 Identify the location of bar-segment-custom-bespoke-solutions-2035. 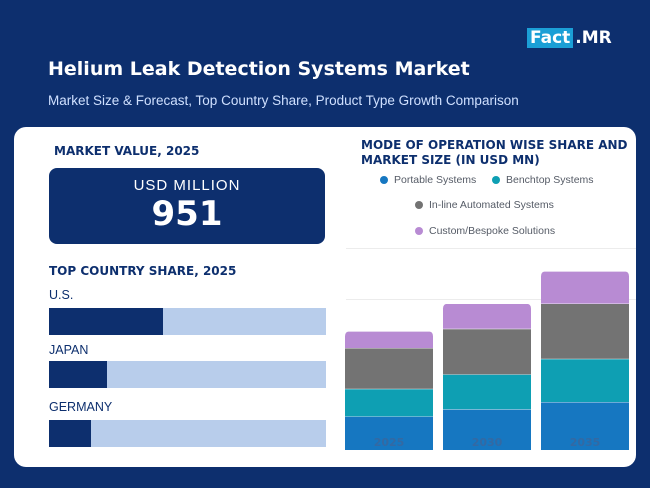
(585, 287).